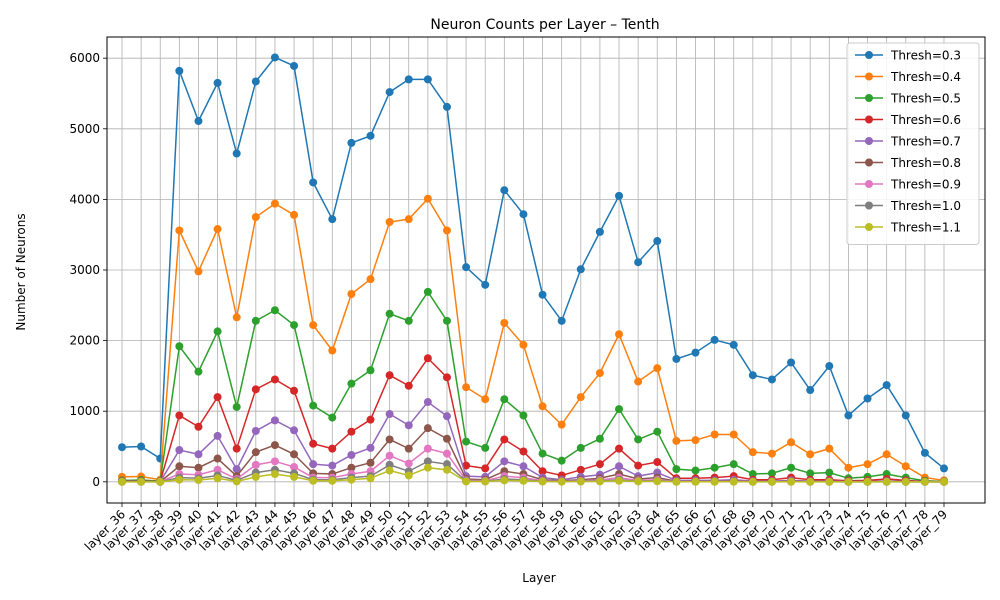 The width and height of the screenshot is (1000, 600). I want to click on y-tick-label: 4000, so click(84, 199).